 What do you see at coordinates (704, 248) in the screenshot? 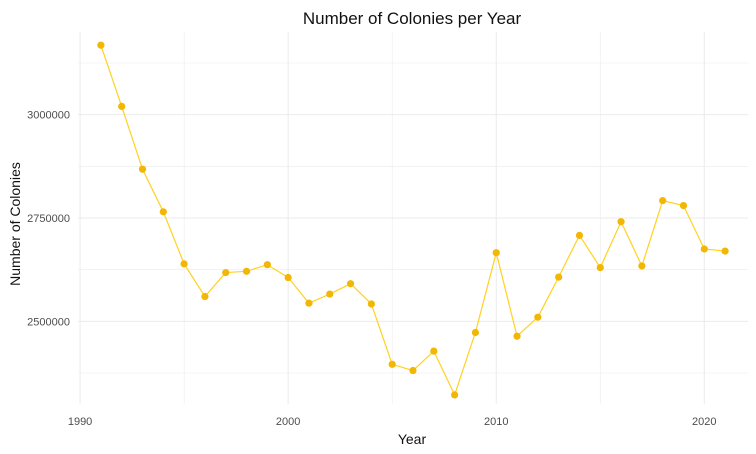
I see `data-point-2020` at bounding box center [704, 248].